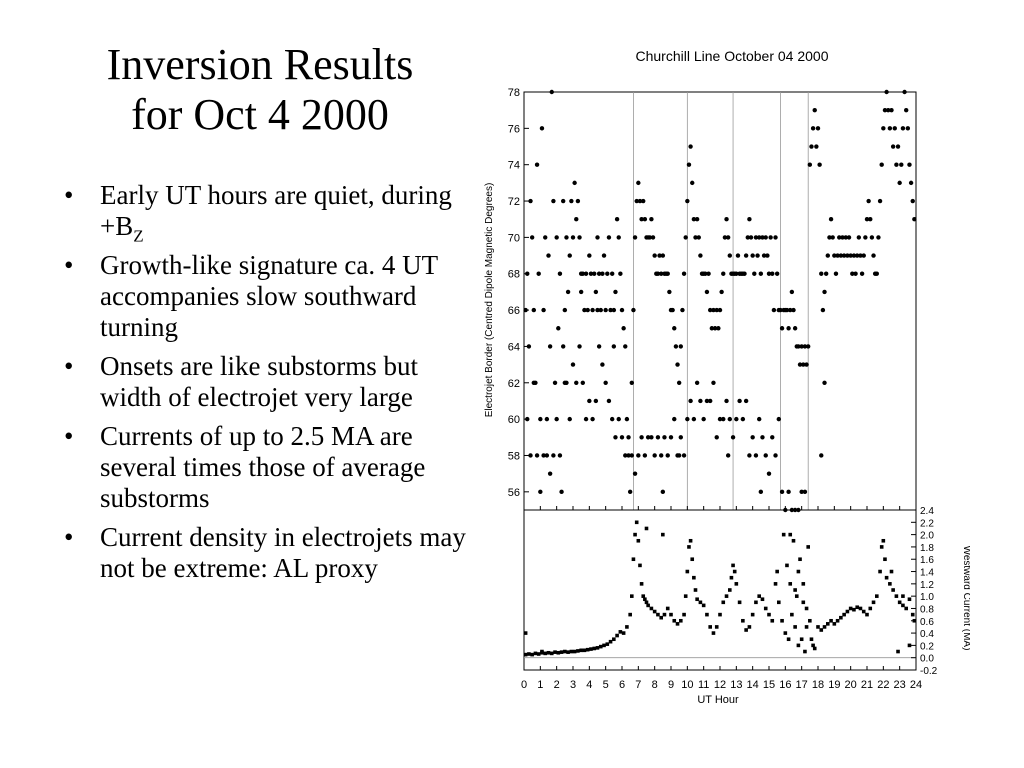 This screenshot has width=1024, height=768. Describe the element at coordinates (514, 202) in the screenshot. I see `y-tick-label: 72` at that location.